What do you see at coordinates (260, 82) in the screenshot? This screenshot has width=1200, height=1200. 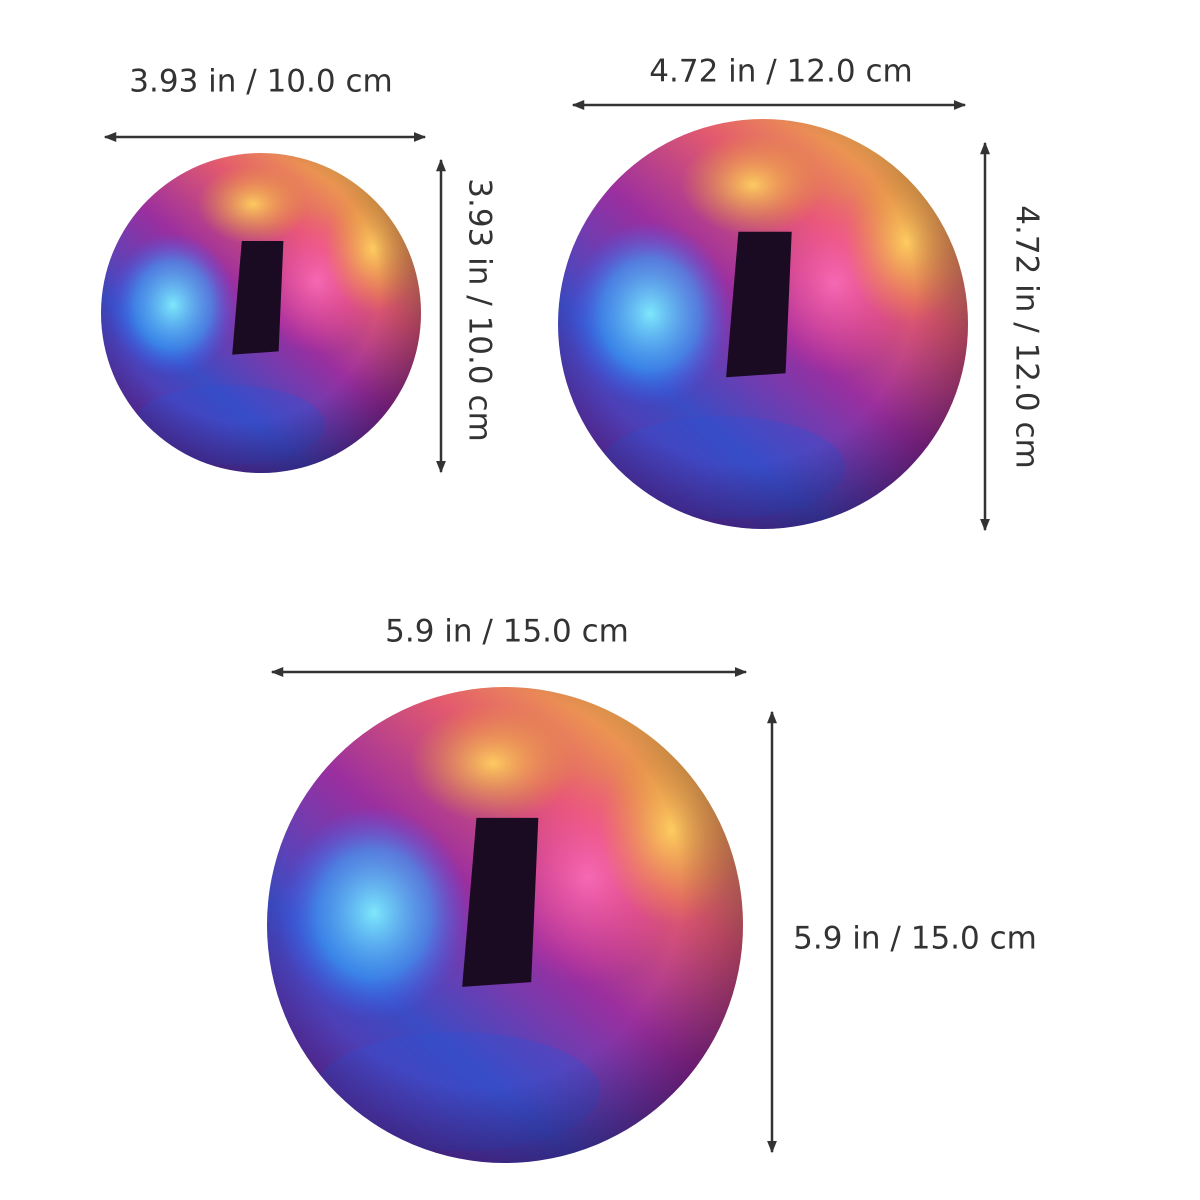 I see `width-label: 3.93 in / 10.0 cm` at bounding box center [260, 82].